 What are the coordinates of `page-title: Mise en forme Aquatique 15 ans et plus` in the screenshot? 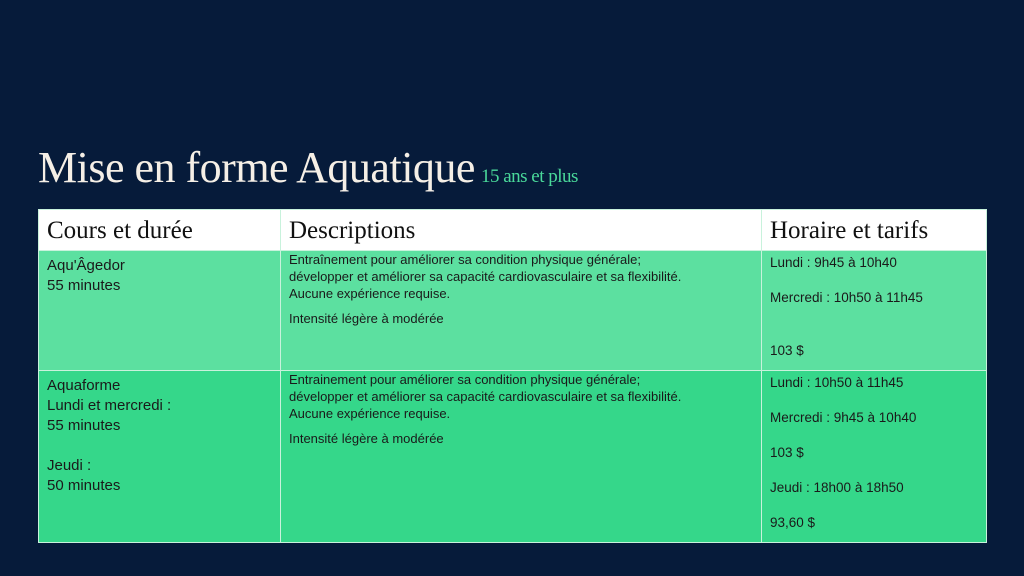 It's located at (308, 167).